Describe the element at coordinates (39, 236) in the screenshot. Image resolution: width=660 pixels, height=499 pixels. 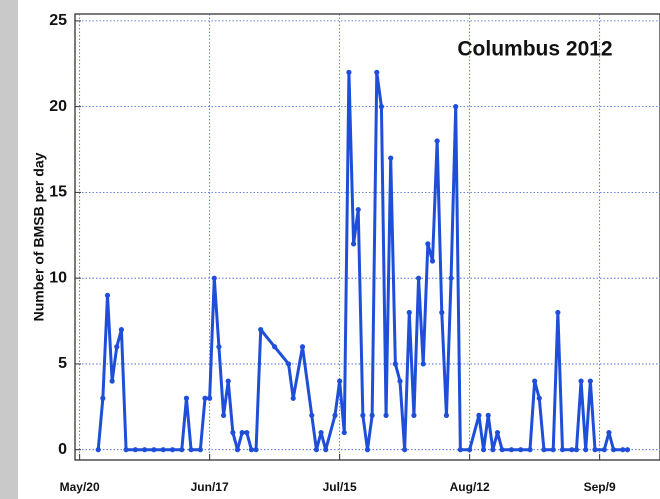
I see `y-axis-label: Number of BMSB per day` at that location.